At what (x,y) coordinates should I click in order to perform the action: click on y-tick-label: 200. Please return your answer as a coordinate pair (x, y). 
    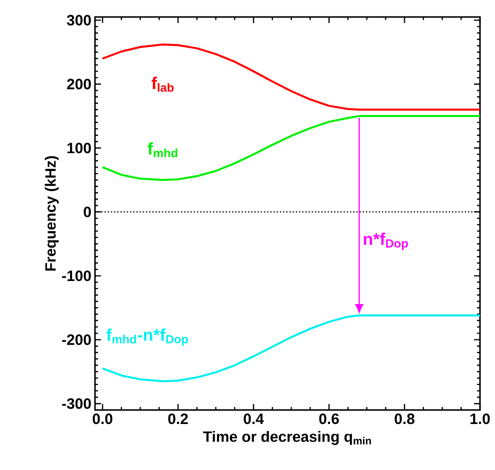
    Looking at the image, I should click on (79, 84).